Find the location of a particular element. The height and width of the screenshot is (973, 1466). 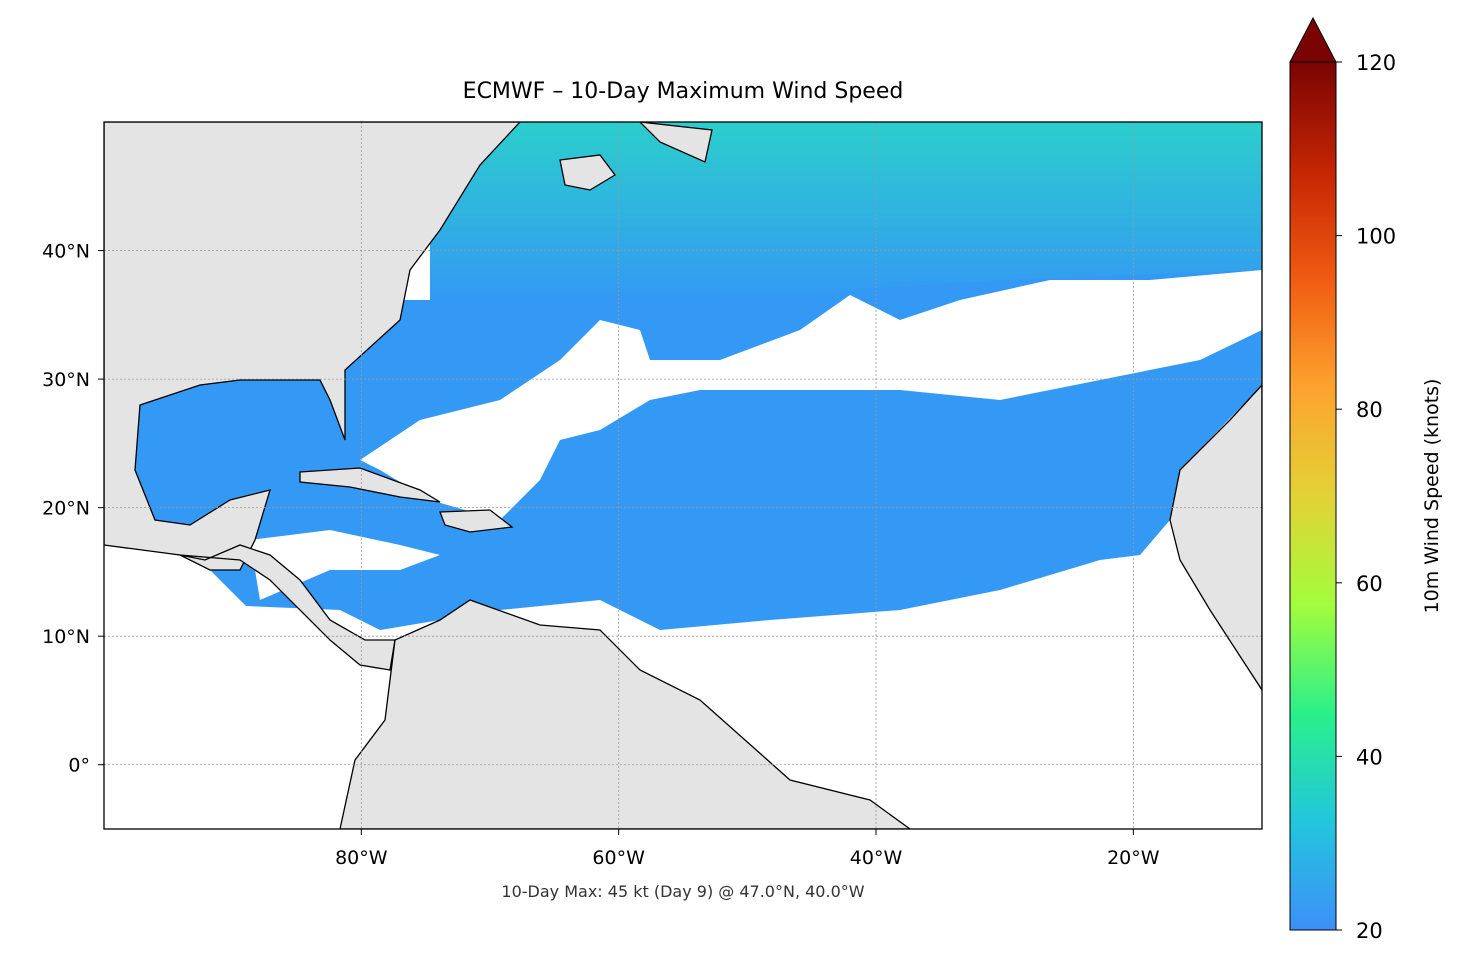

y-tick-label: 20°N is located at coordinates (66, 509).